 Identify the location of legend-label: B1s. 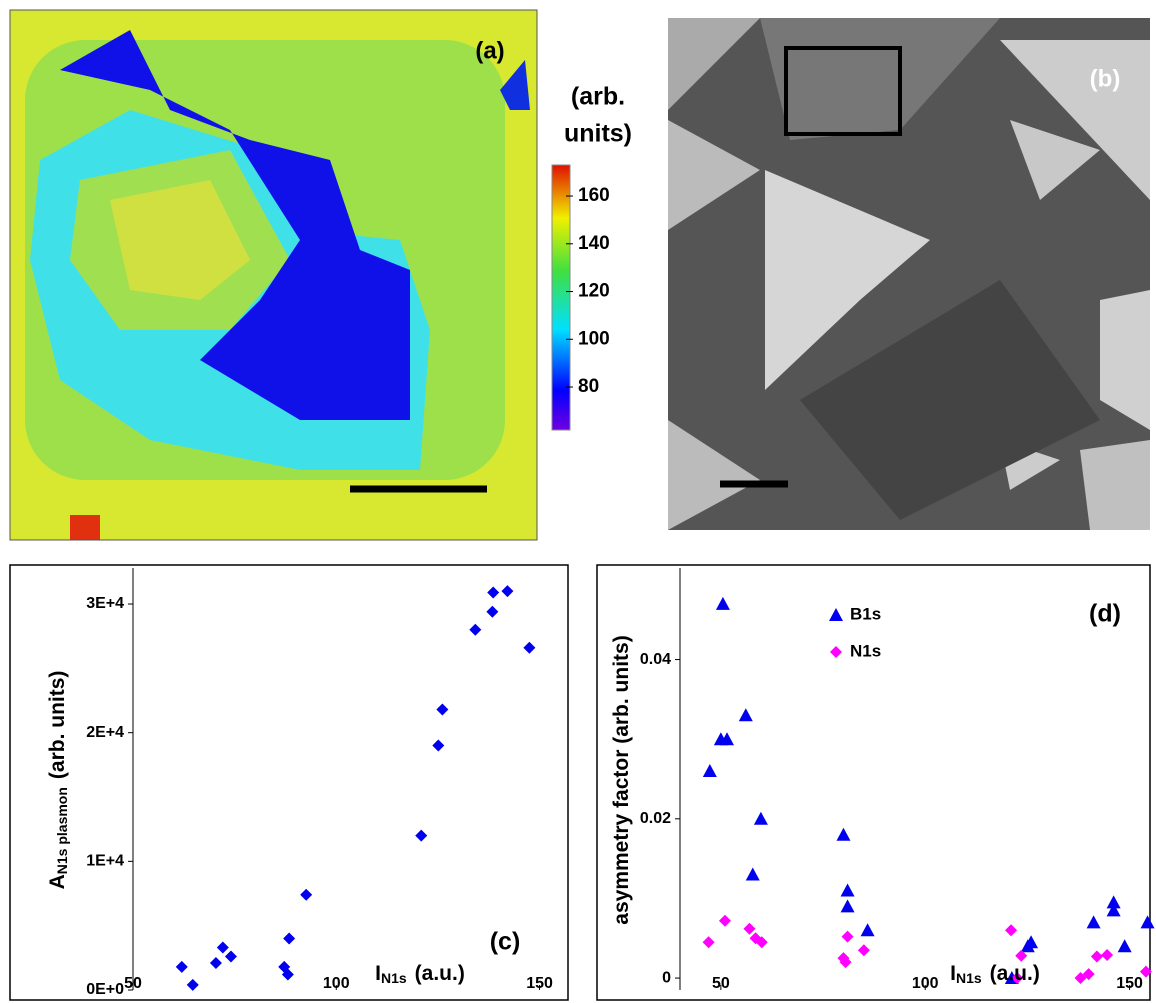
(865, 613).